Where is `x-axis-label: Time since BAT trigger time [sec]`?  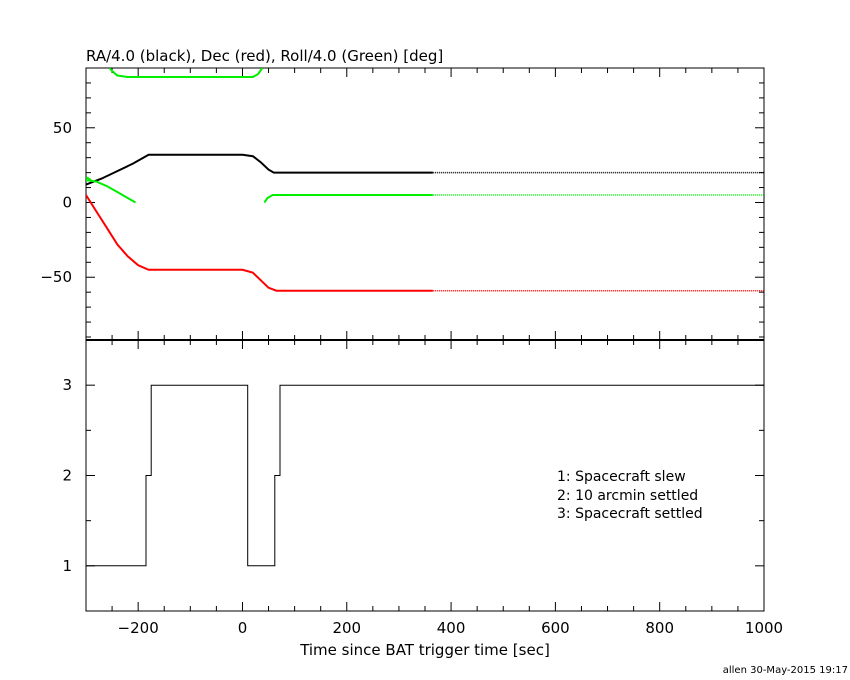
x-axis-label: Time since BAT trigger time [sec] is located at coordinates (424, 650).